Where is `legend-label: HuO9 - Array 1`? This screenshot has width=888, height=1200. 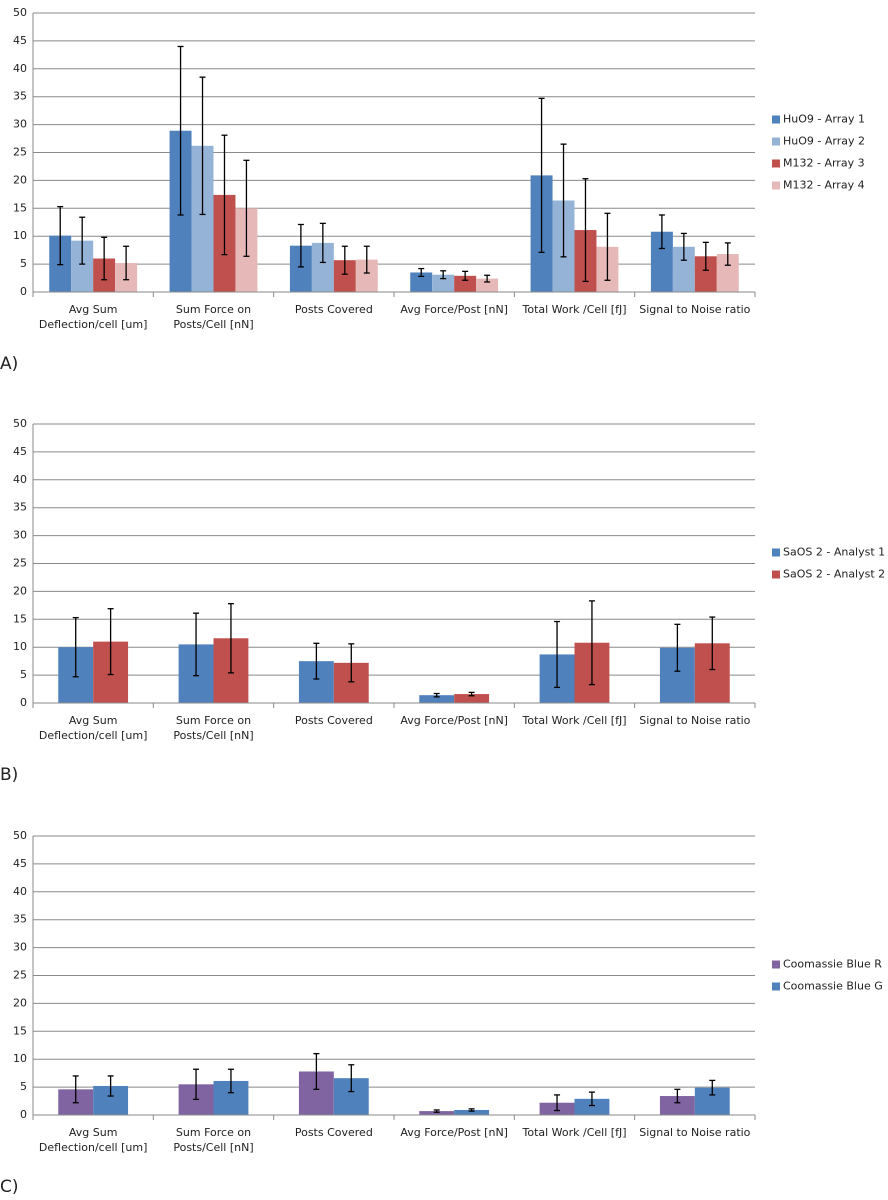
legend-label: HuO9 - Array 1 is located at coordinates (824, 119).